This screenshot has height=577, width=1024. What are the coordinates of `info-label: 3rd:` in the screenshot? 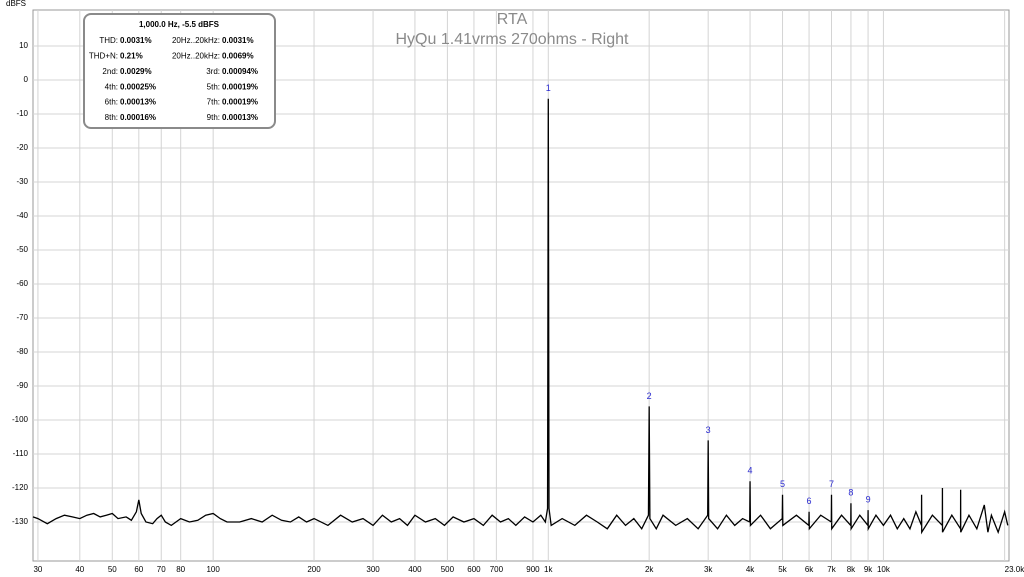 It's located at (213, 71).